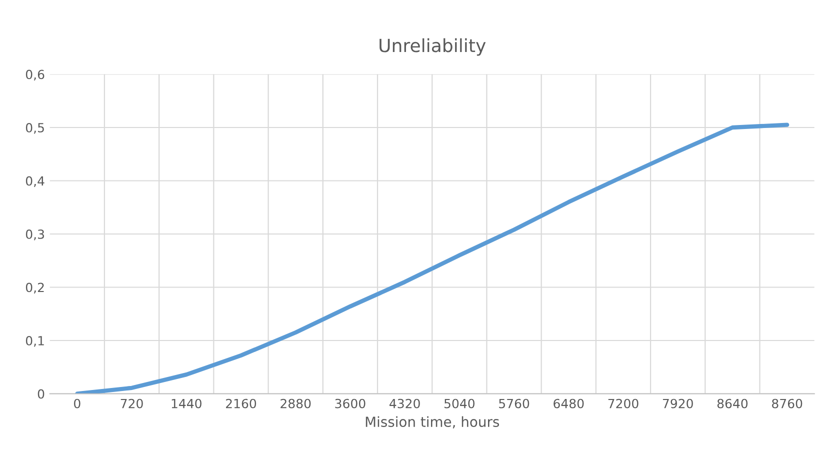 The image size is (831, 450). I want to click on x-tick-label: 1440, so click(187, 403).